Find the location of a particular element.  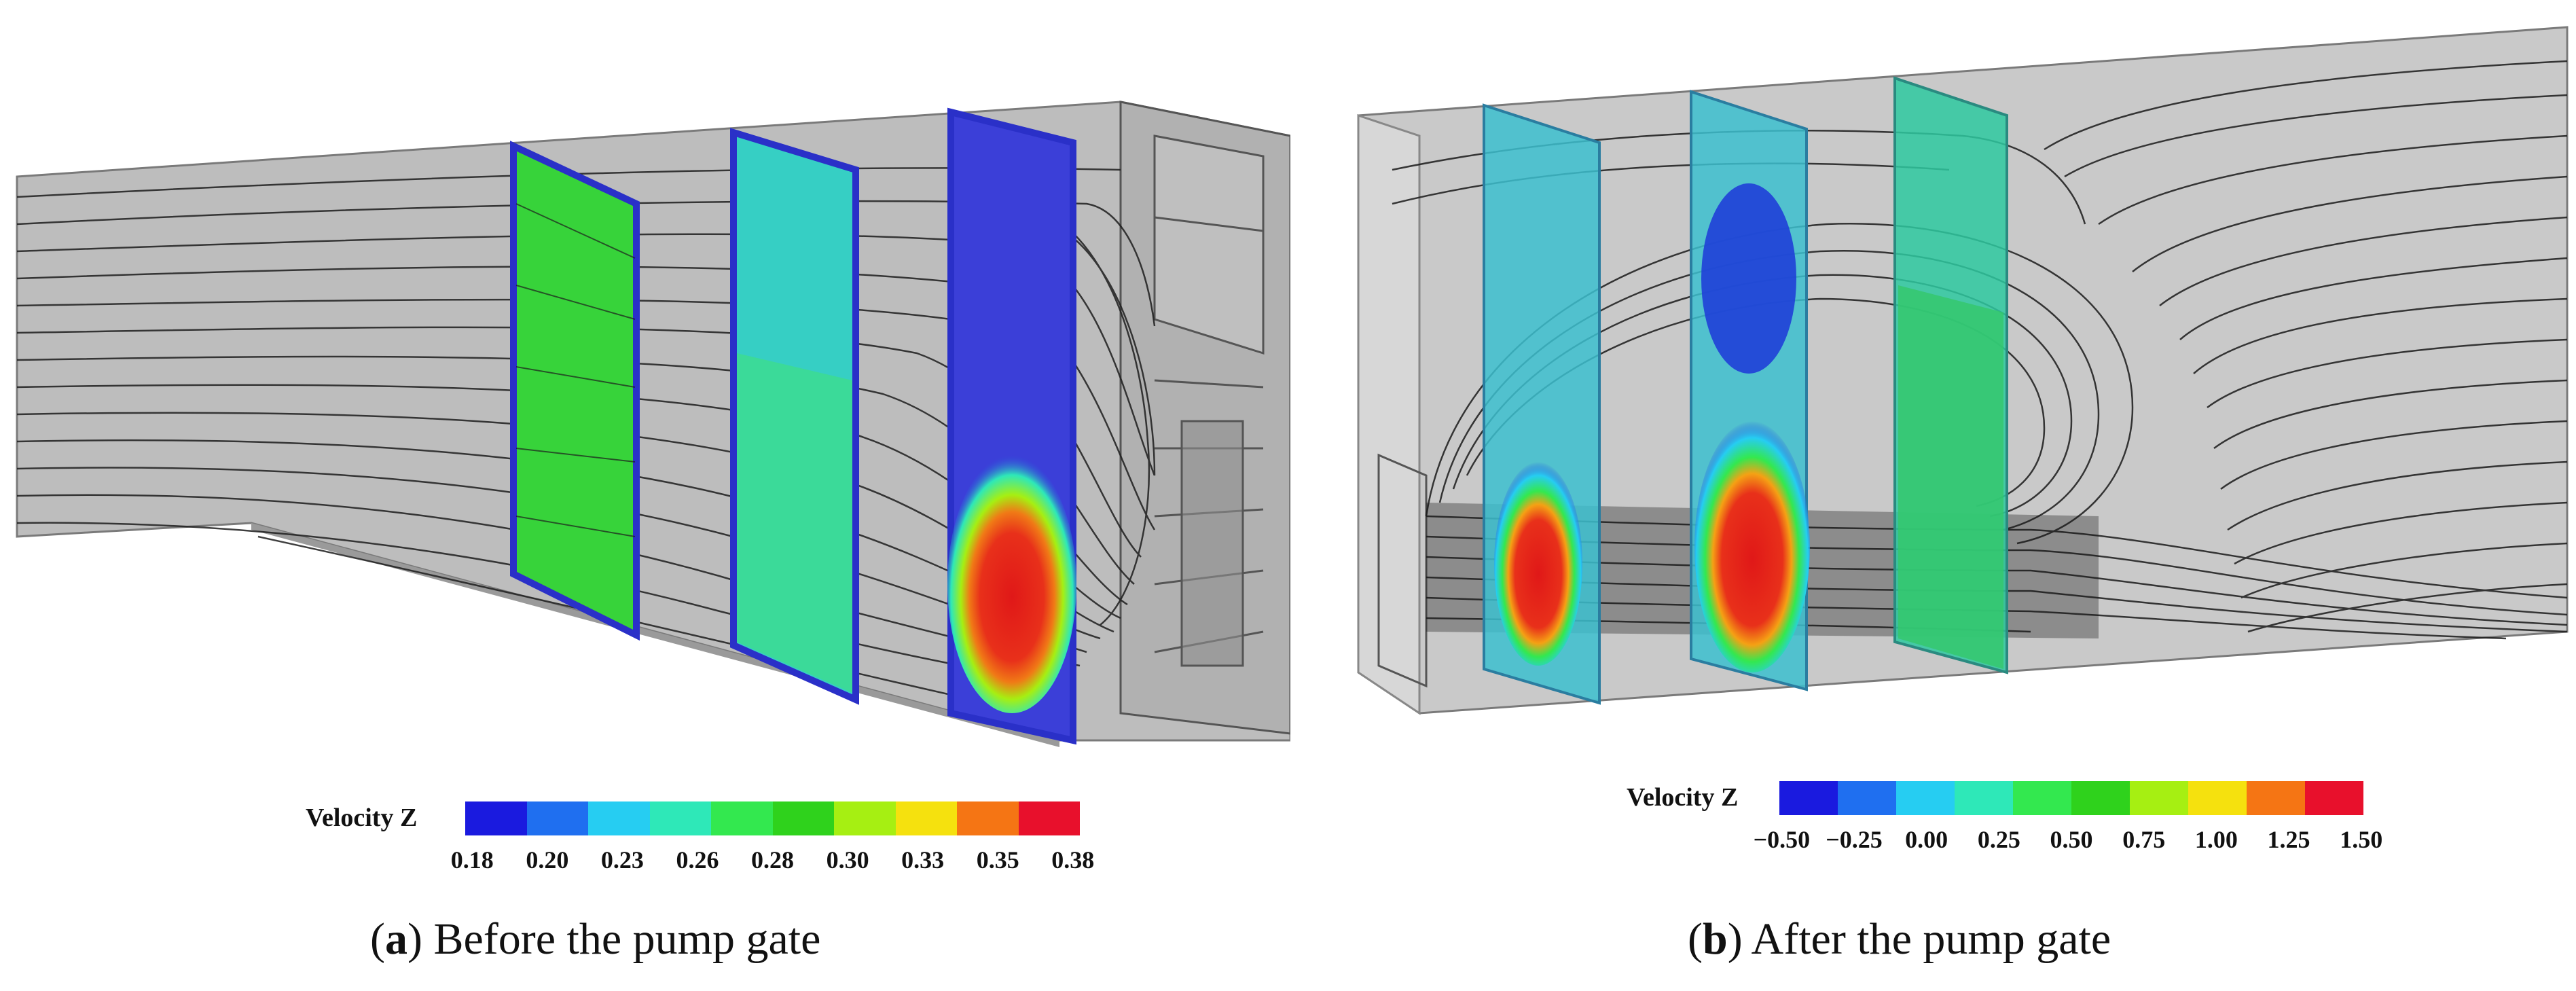

colorbar-tick-label: 0.18 is located at coordinates (472, 860).